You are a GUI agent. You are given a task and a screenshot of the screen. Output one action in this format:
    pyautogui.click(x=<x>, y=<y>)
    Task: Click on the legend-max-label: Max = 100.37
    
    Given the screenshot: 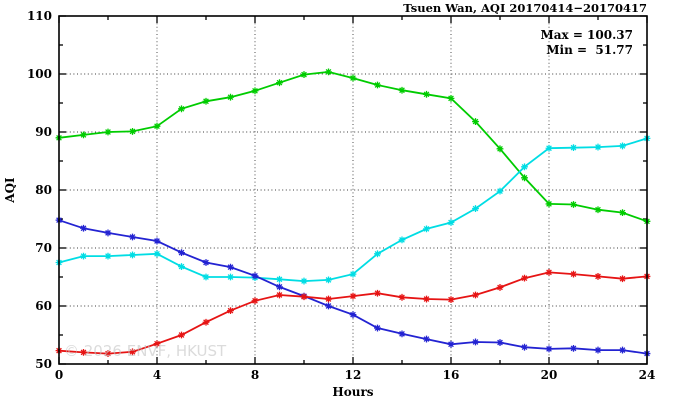 What is the action you would take?
    pyautogui.click(x=586, y=35)
    